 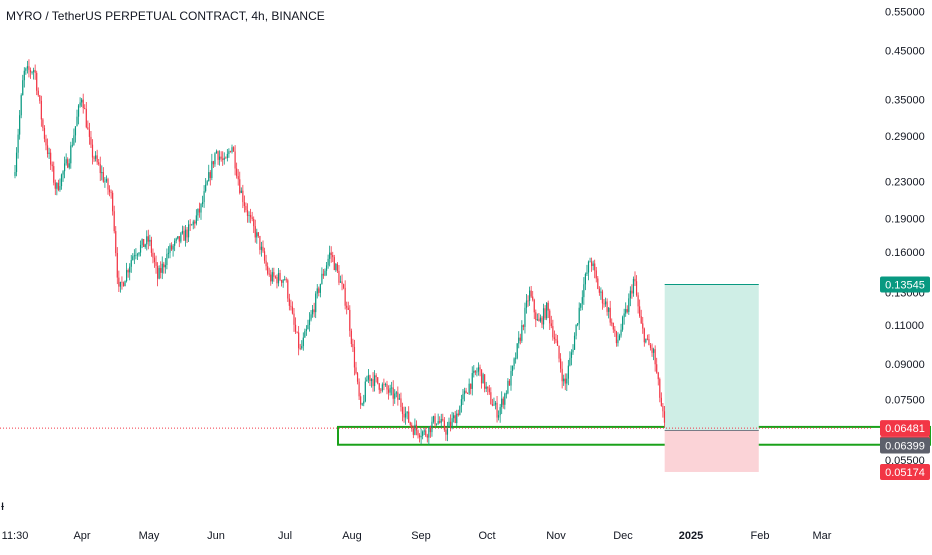 What do you see at coordinates (421, 536) in the screenshot?
I see `x-tick-label: Sep` at bounding box center [421, 536].